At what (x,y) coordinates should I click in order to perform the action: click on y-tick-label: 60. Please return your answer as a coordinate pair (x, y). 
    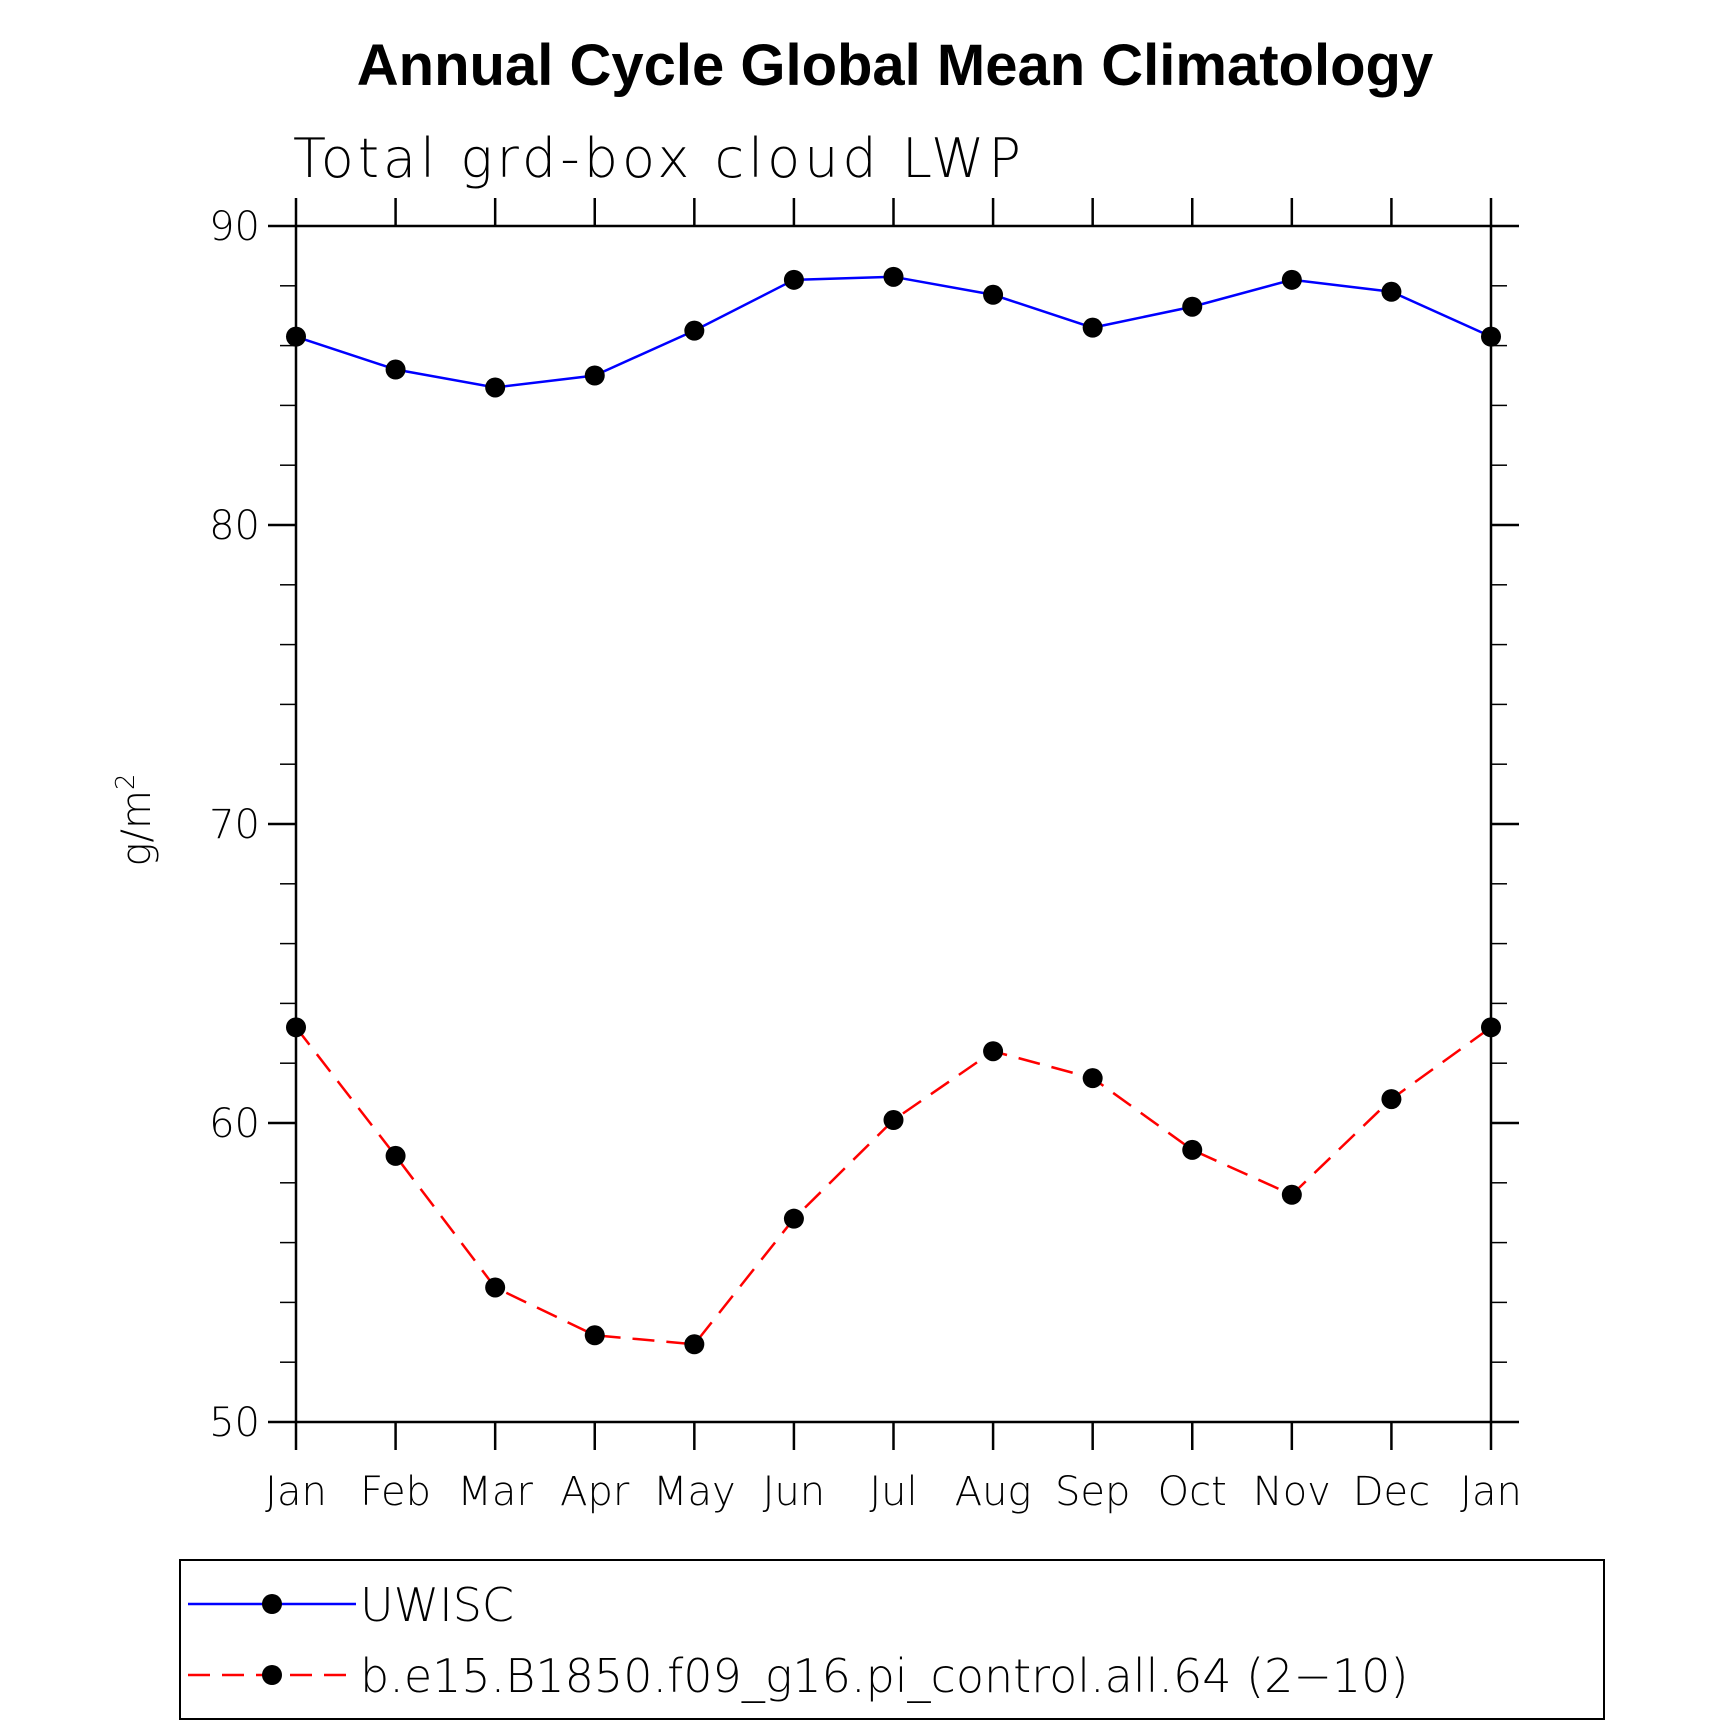
    Looking at the image, I should click on (234, 1124).